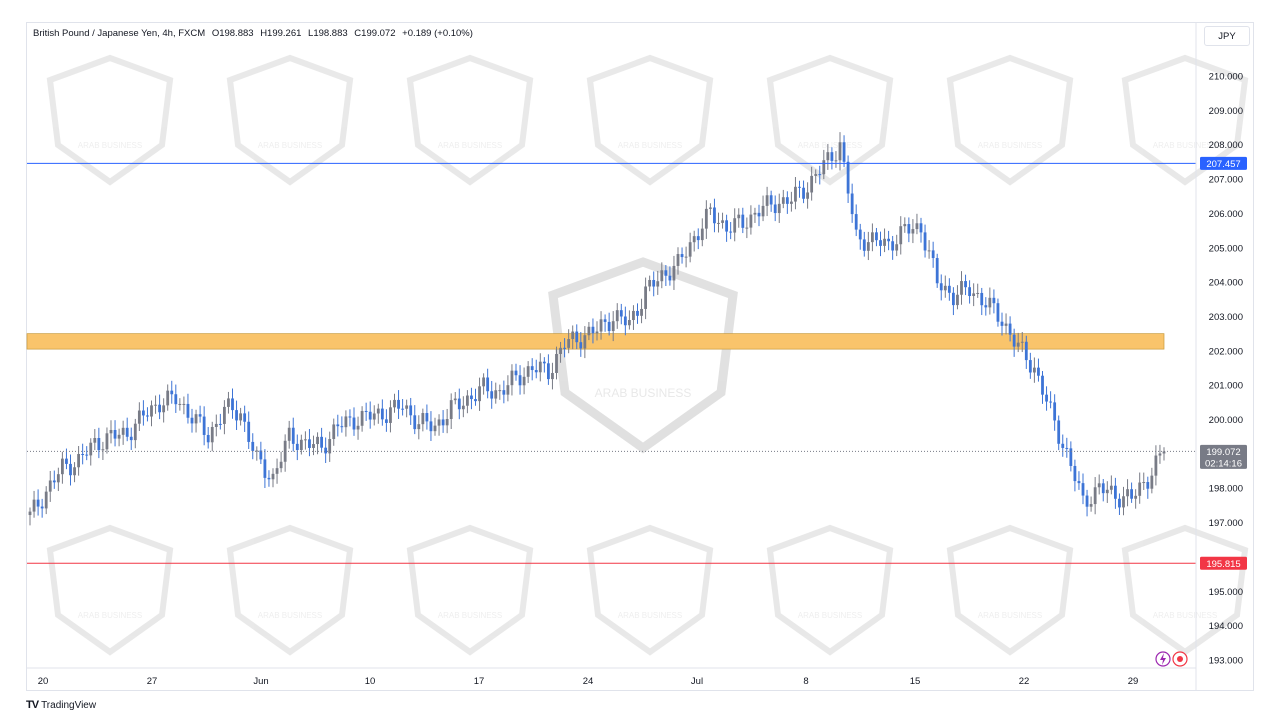 This screenshot has width=1280, height=720. What do you see at coordinates (697, 681) in the screenshot?
I see `time-tick-label: Jul` at bounding box center [697, 681].